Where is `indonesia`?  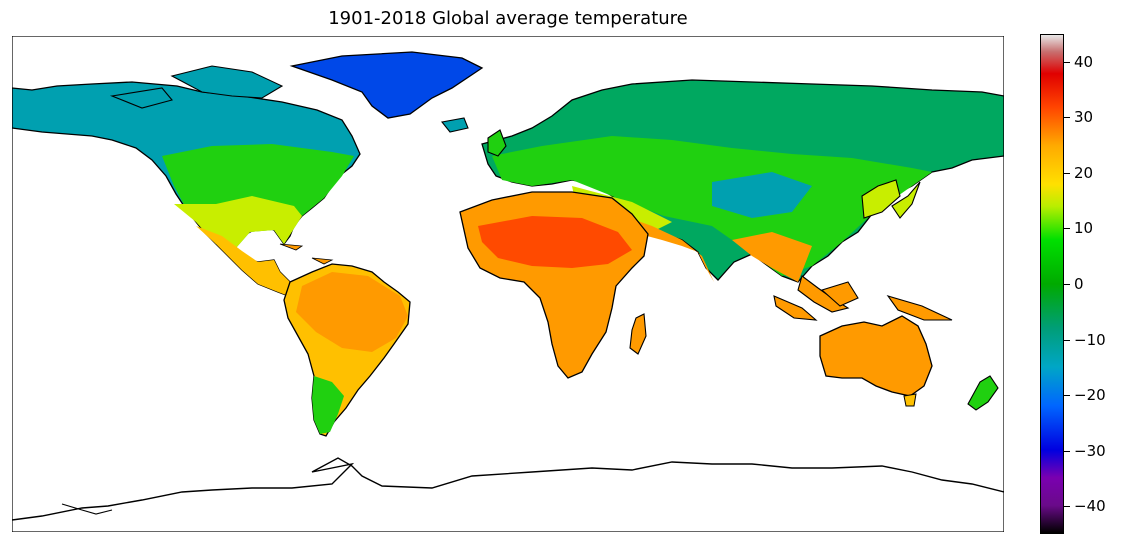 indonesia is located at coordinates (863, 301).